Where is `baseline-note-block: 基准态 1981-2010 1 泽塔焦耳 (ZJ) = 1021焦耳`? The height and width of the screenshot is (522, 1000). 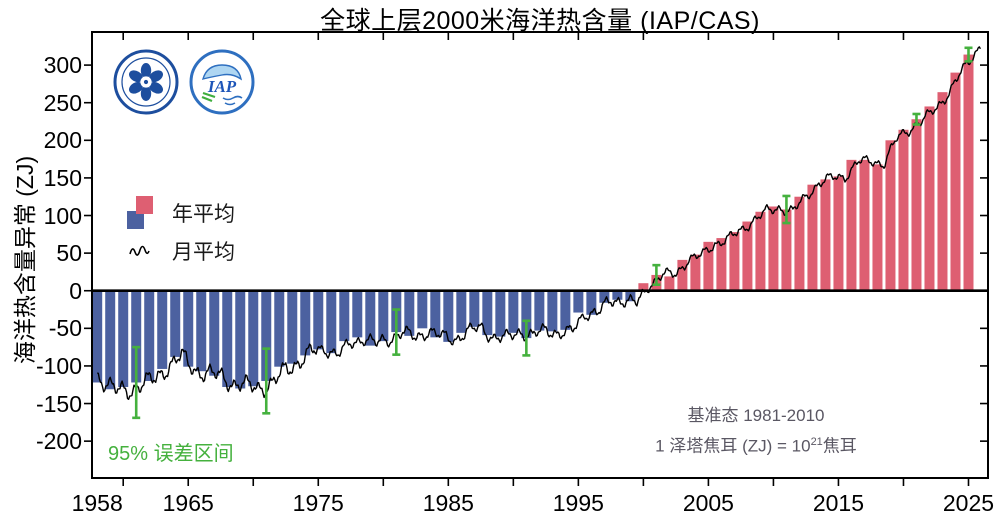
baseline-note-block: 基准态 1981-2010 1 泽塔焦耳 (ZJ) = 1021焦耳 is located at coordinates (756, 431).